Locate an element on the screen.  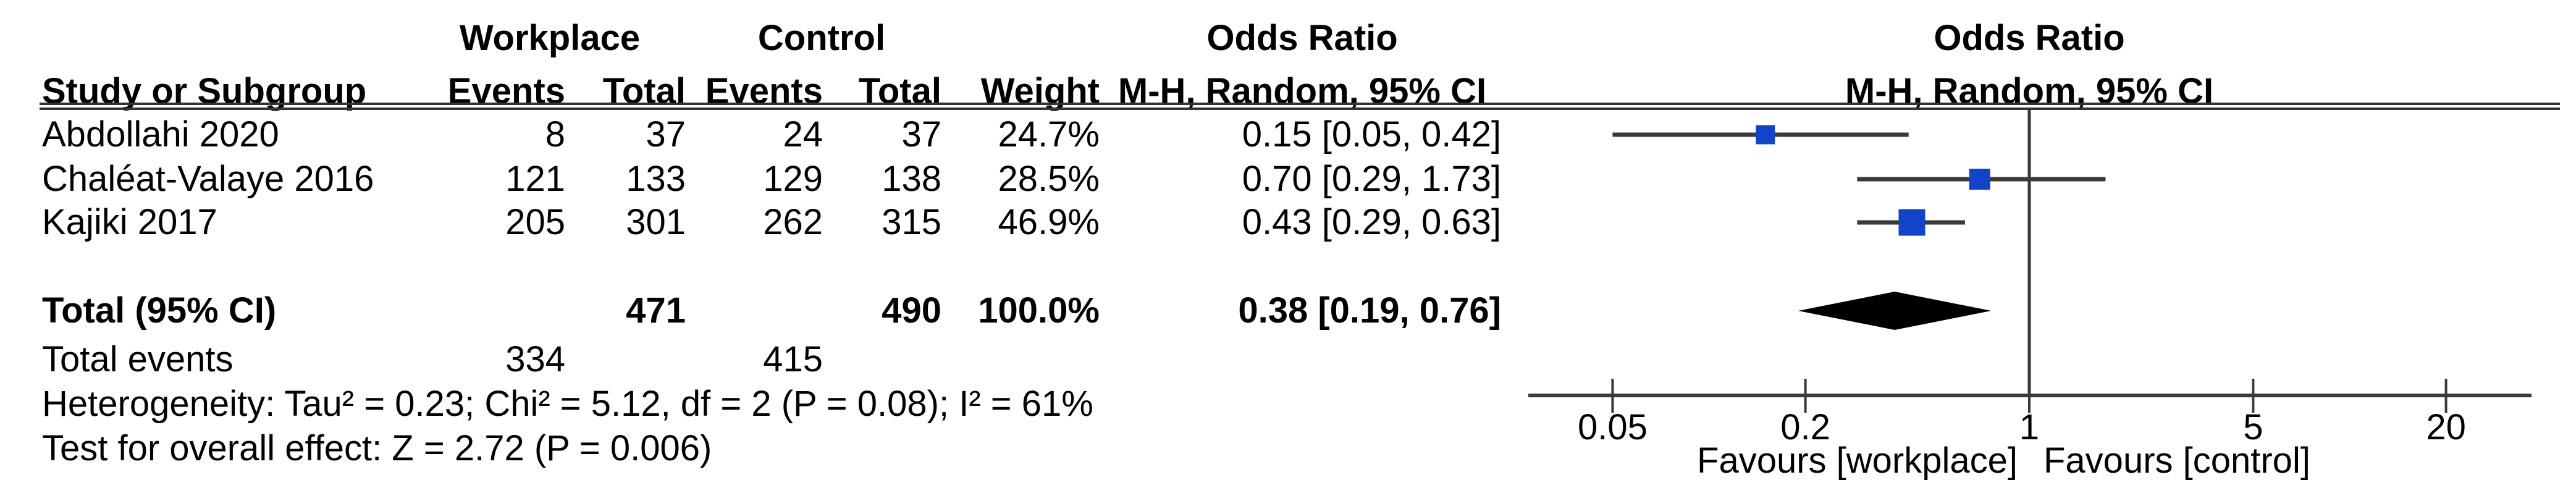
group-header-workplace: Workplace is located at coordinates (550, 38).